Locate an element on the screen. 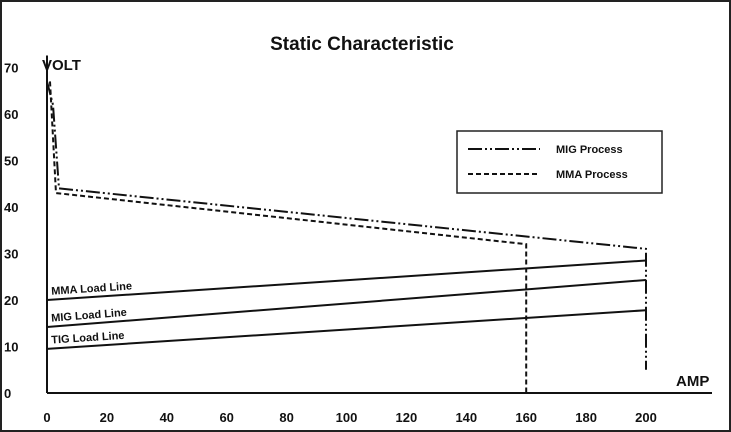 This screenshot has height=432, width=731. chart-title: Static Characteristic is located at coordinates (362, 44).